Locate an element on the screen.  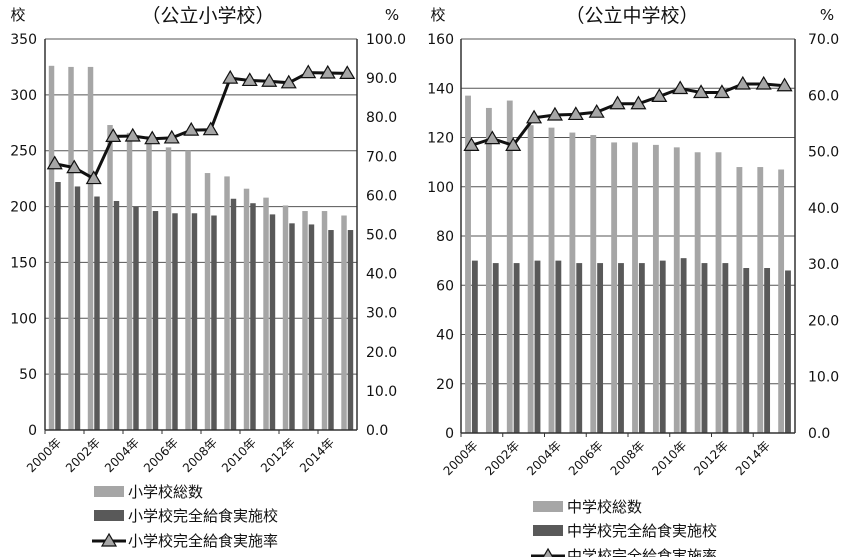
x-tick-label: 2010年 is located at coordinates (669, 458).